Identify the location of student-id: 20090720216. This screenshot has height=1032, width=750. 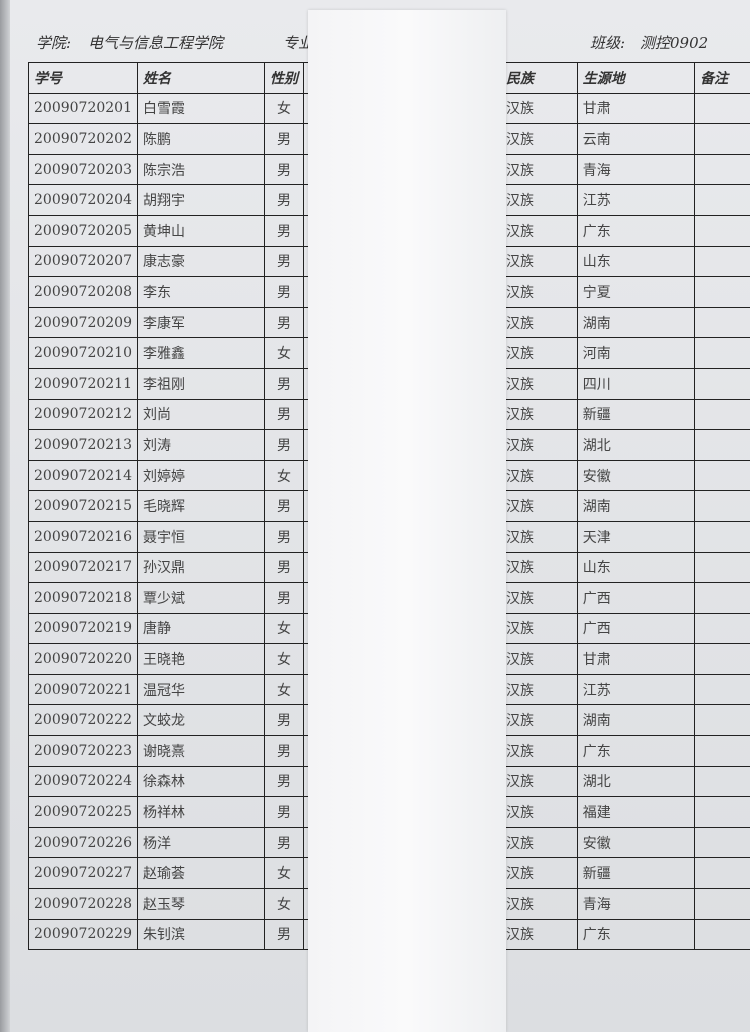
(83, 536).